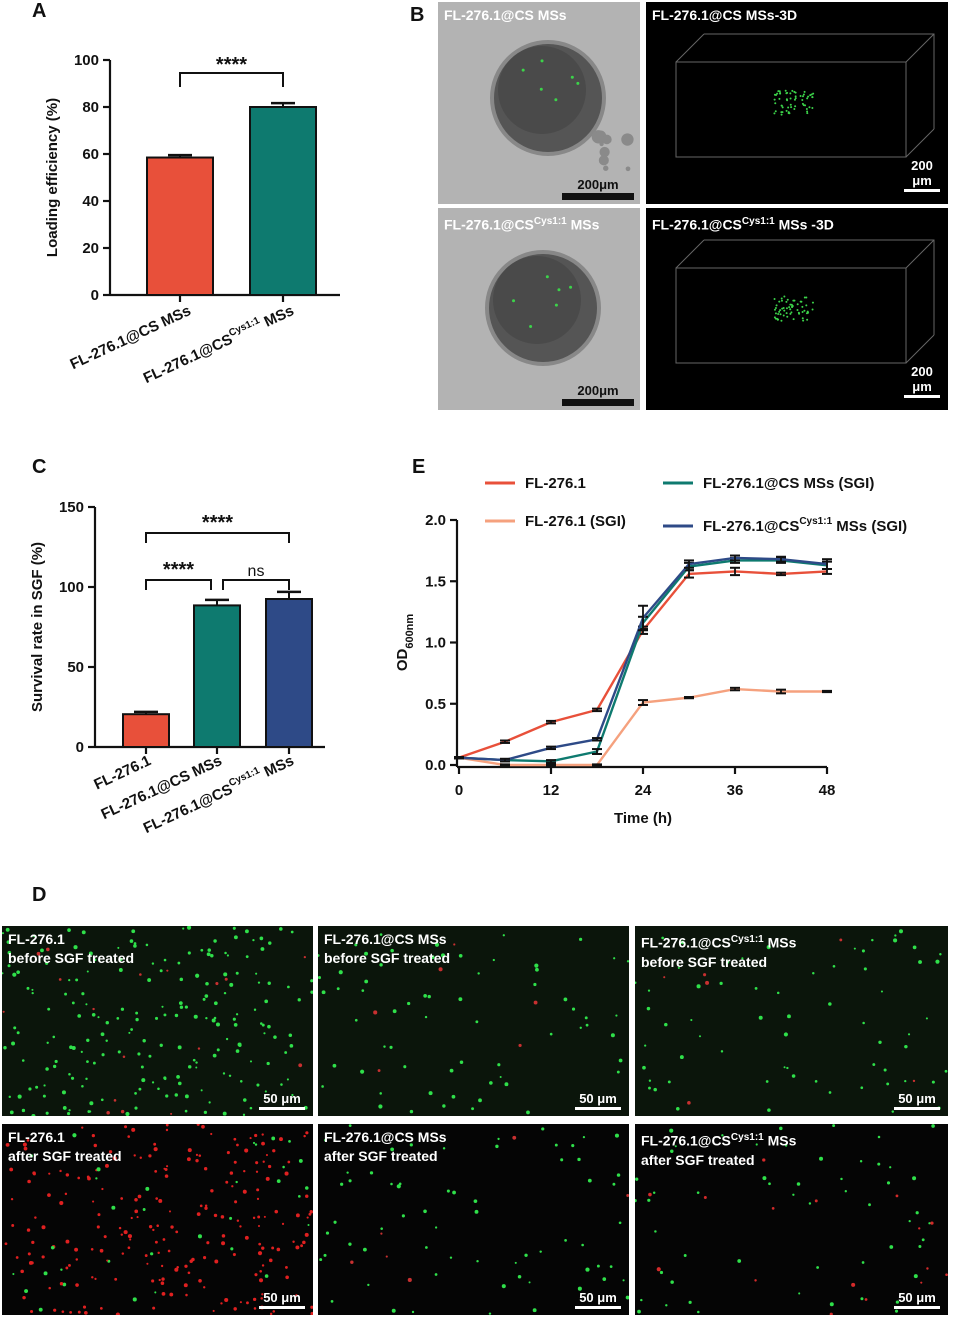  I want to click on fluorescence-caption-main: FL-276.1, so click(36, 1137).